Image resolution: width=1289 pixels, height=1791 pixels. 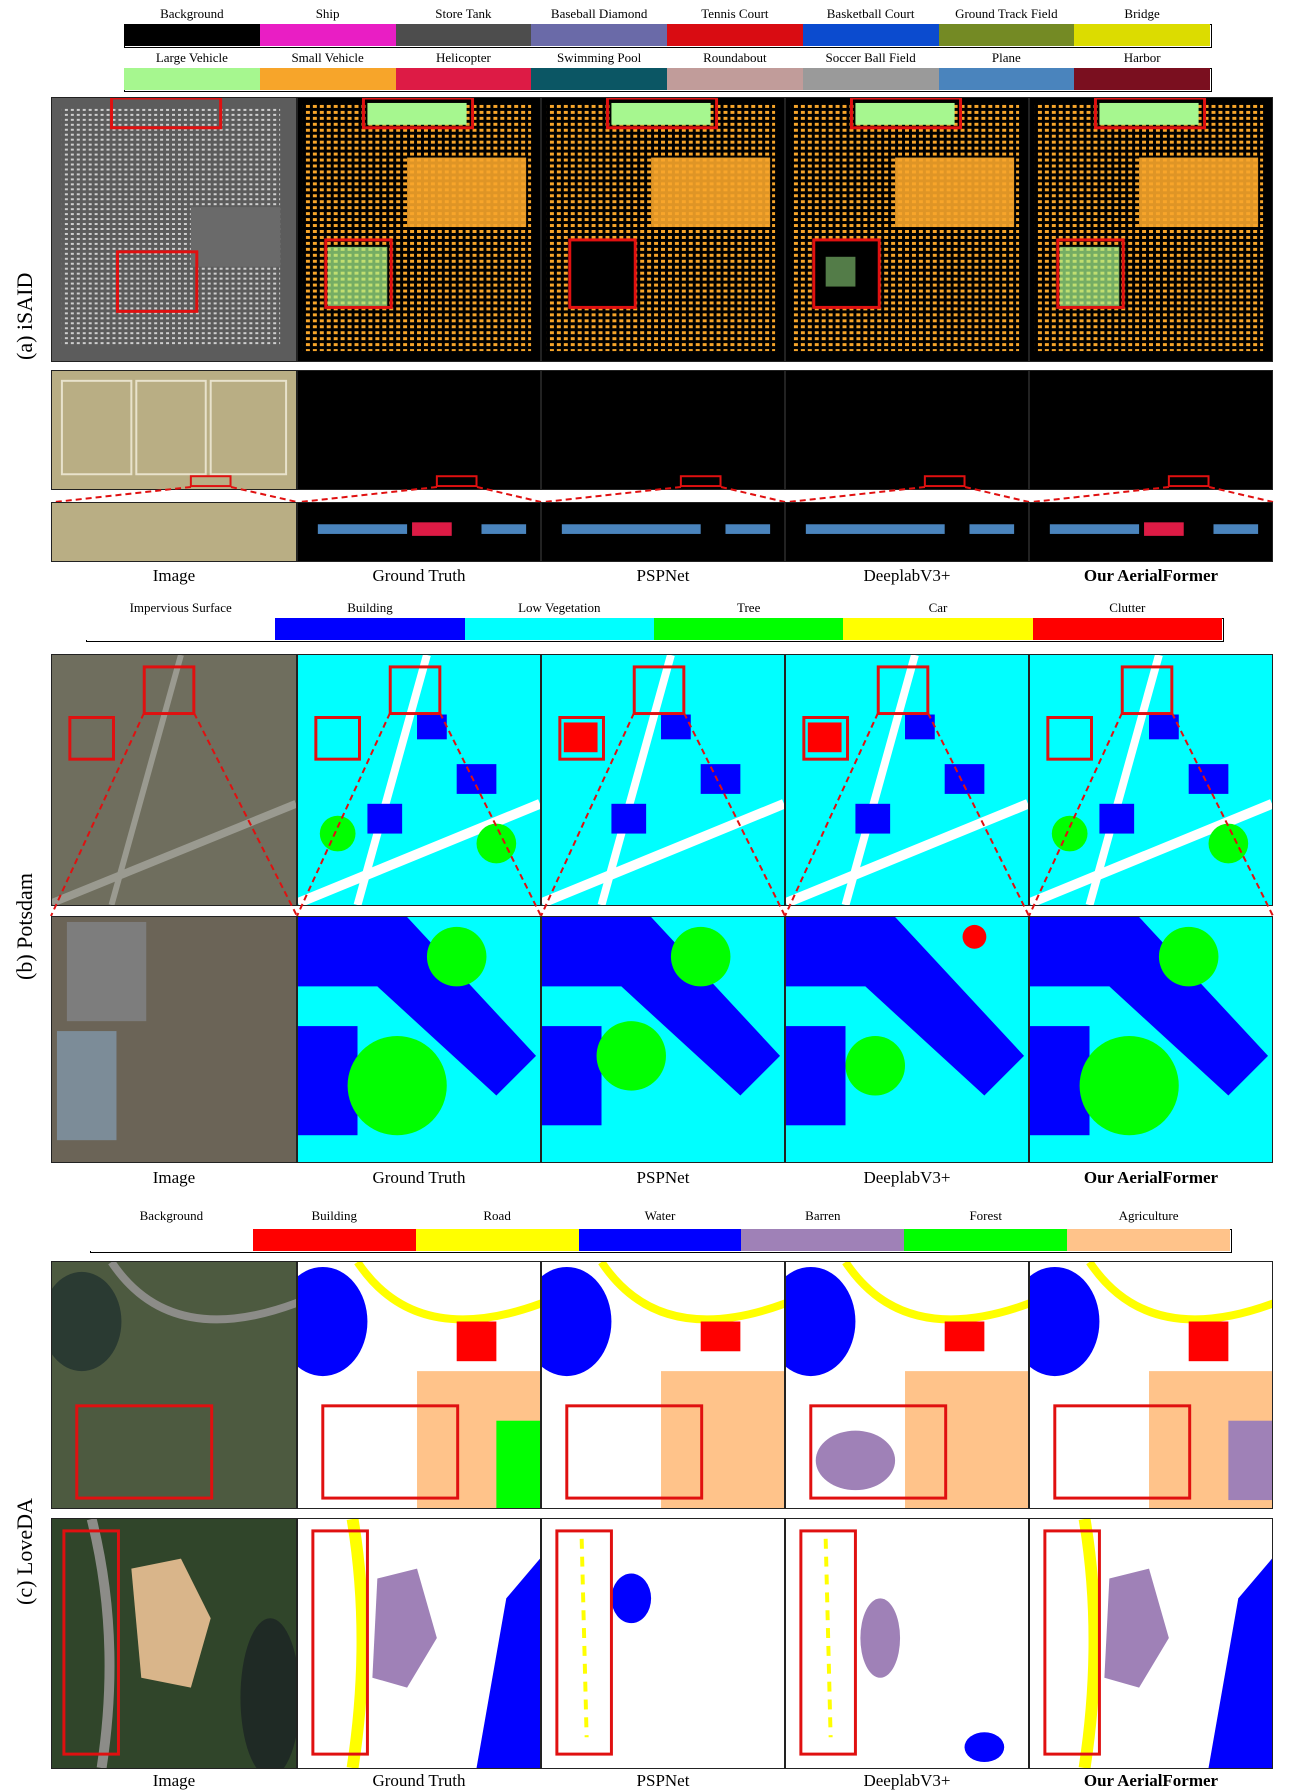 I want to click on isaid-legend-label: Background, so click(x=192, y=13).